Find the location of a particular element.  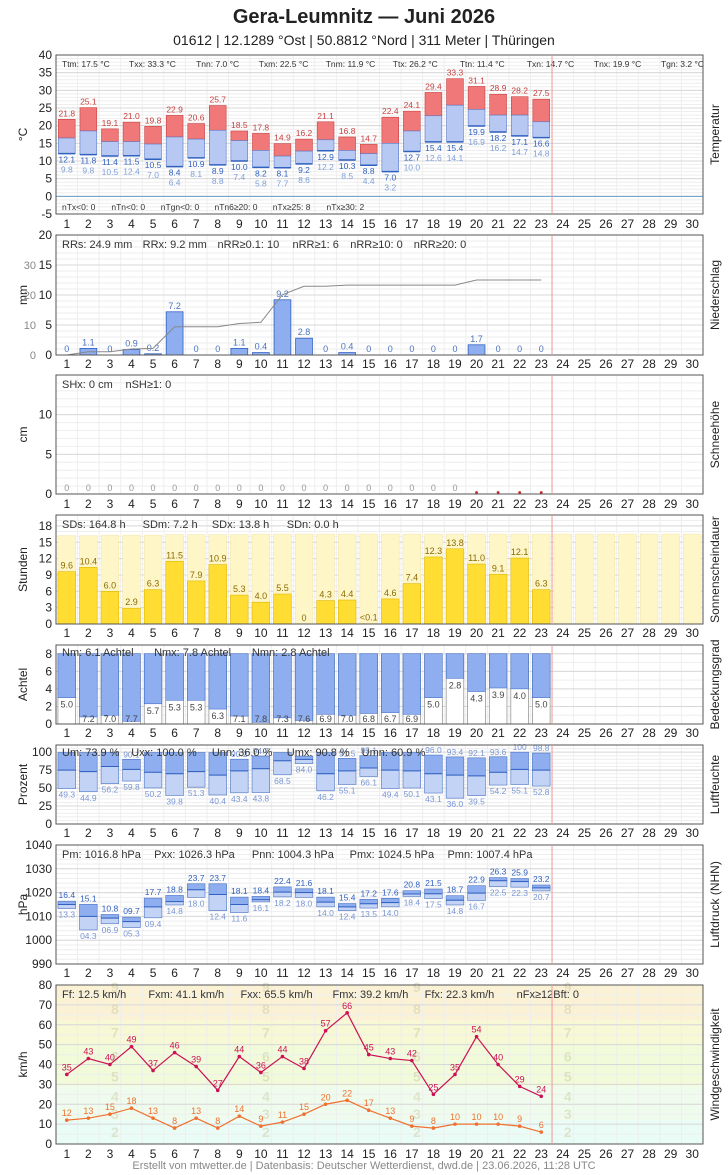

cloud-label: 6.9 is located at coordinates (325, 719).